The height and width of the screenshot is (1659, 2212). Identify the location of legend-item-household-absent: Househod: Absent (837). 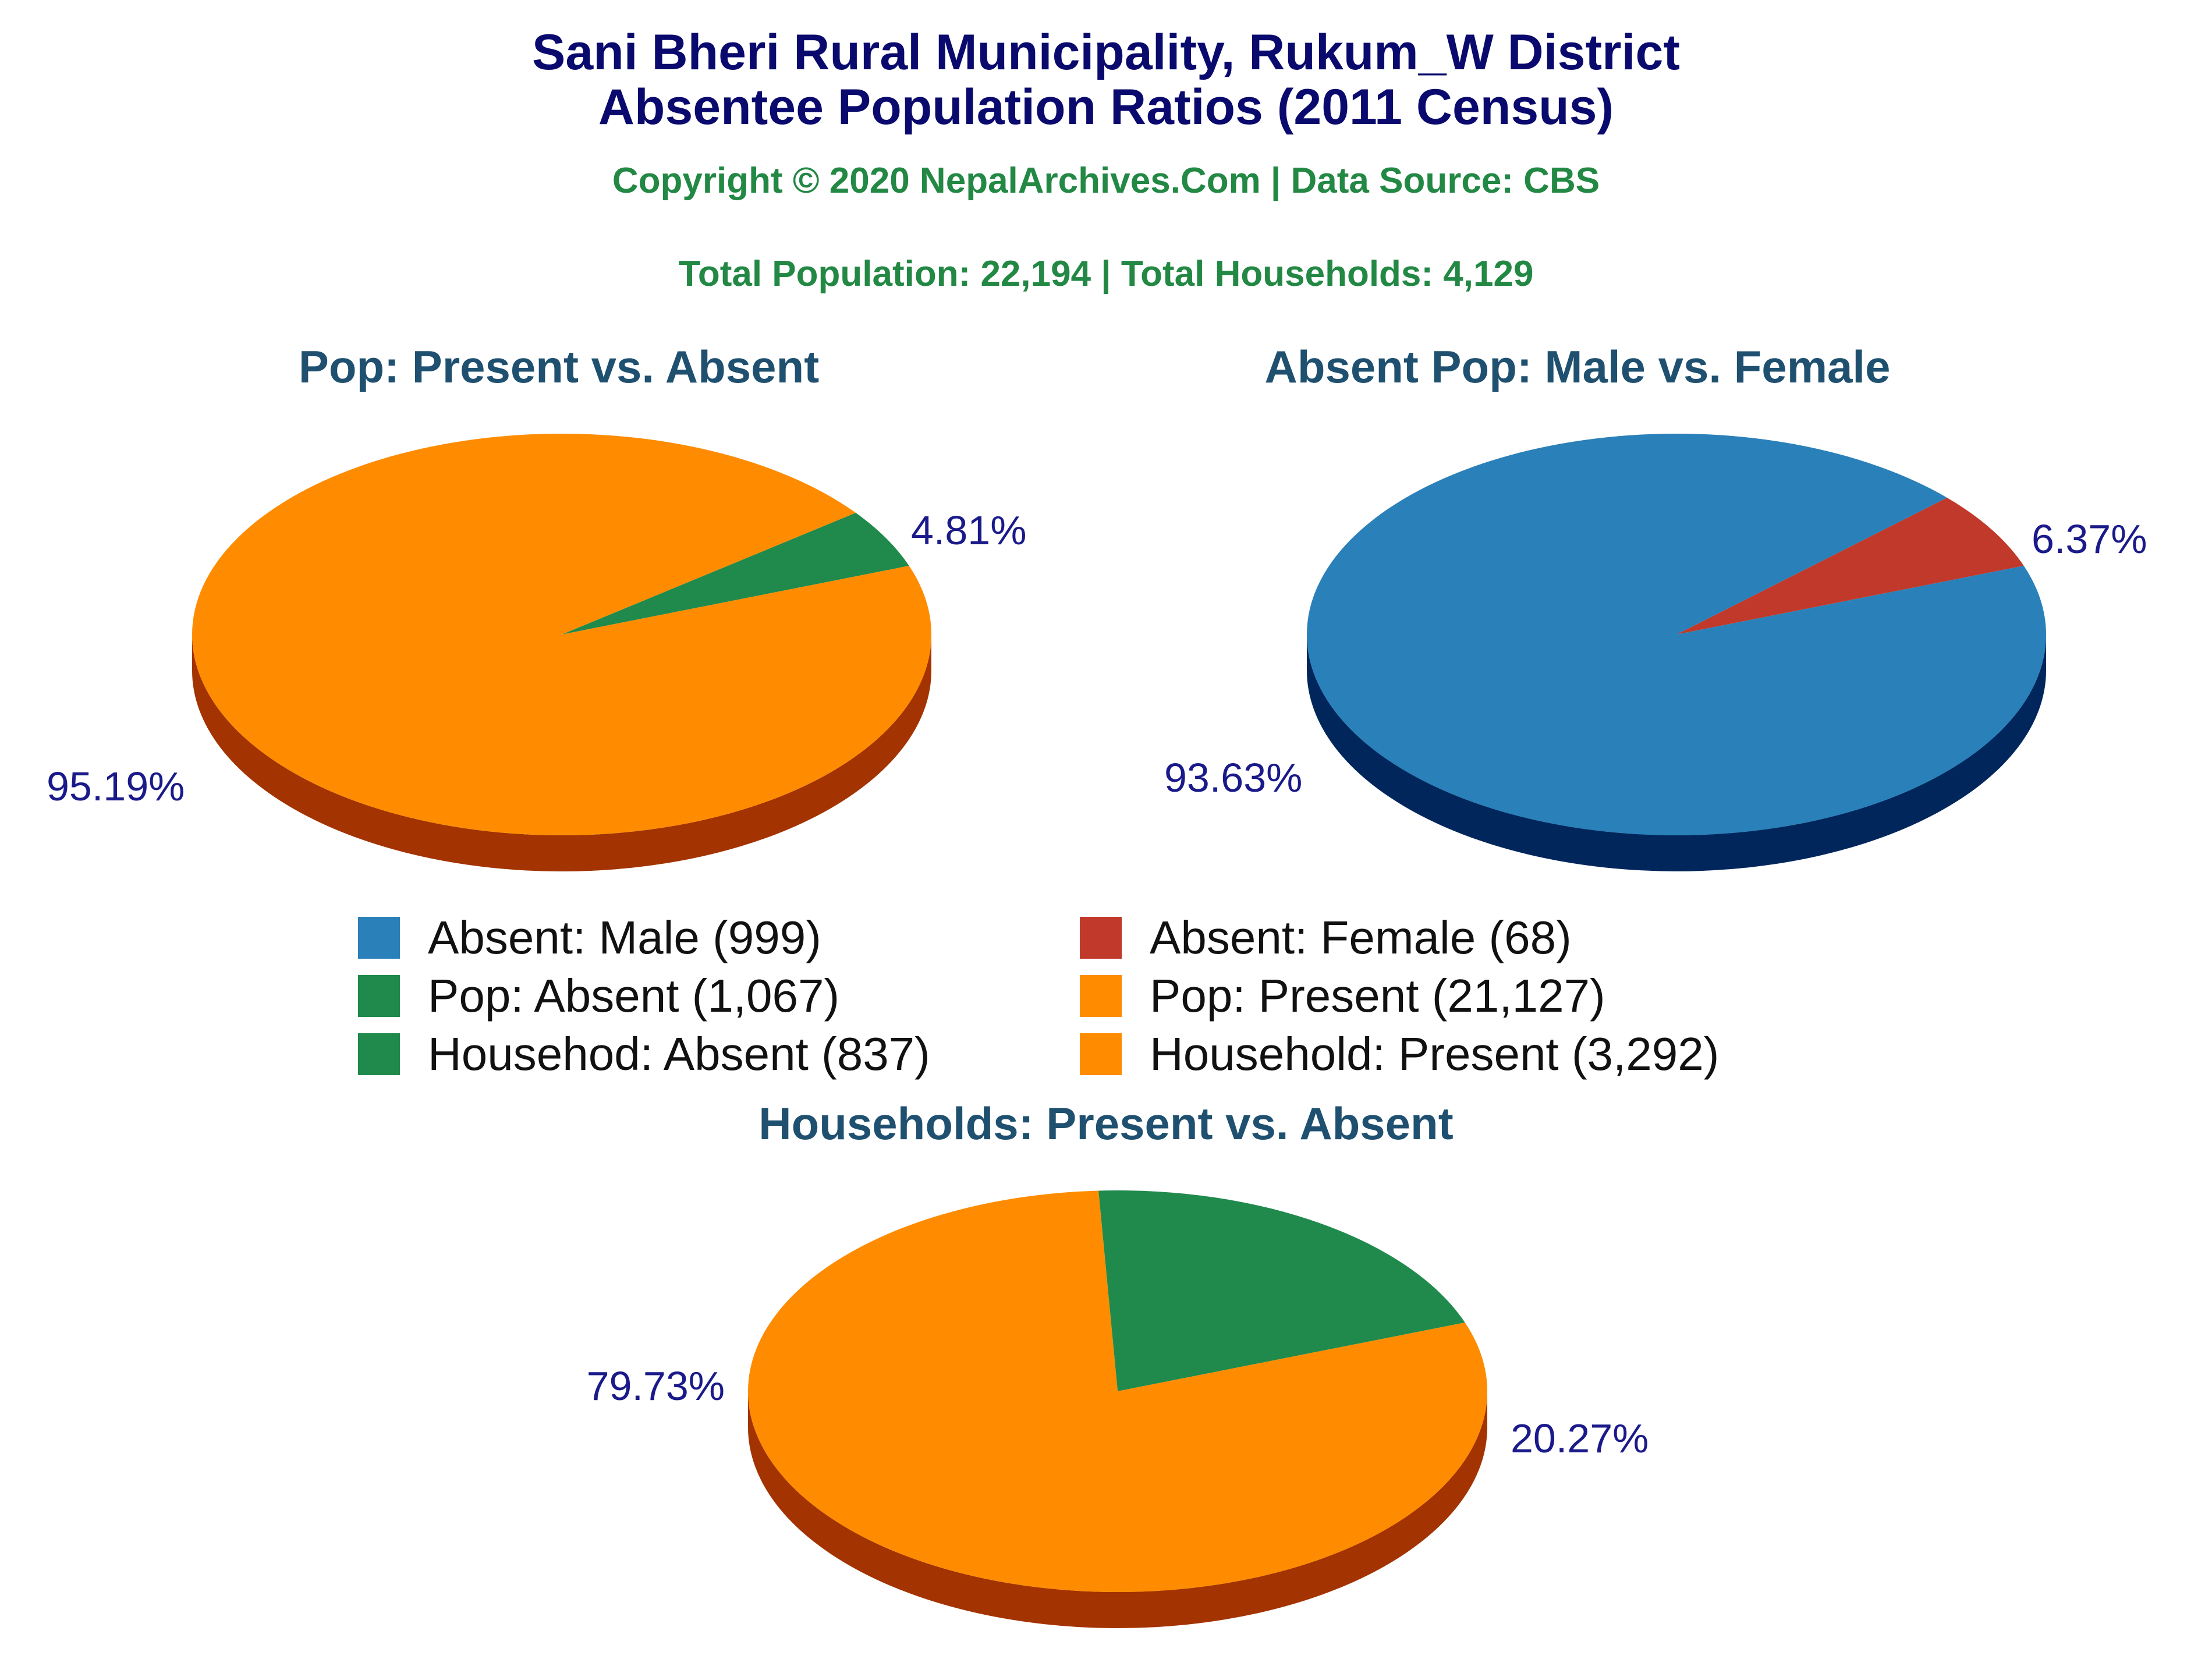
(644, 1054).